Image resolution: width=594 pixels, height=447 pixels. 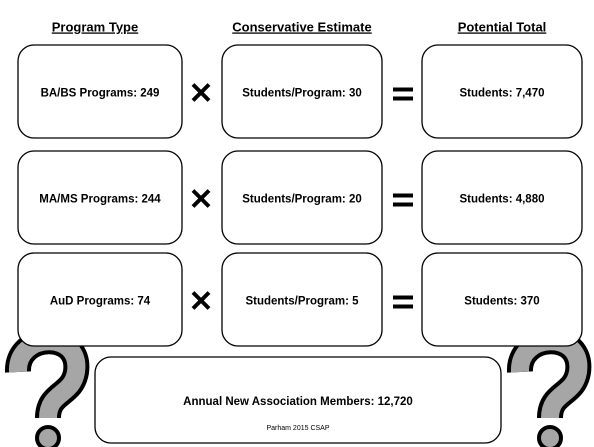 I want to click on box-text: Students: 4,880, so click(x=502, y=200).